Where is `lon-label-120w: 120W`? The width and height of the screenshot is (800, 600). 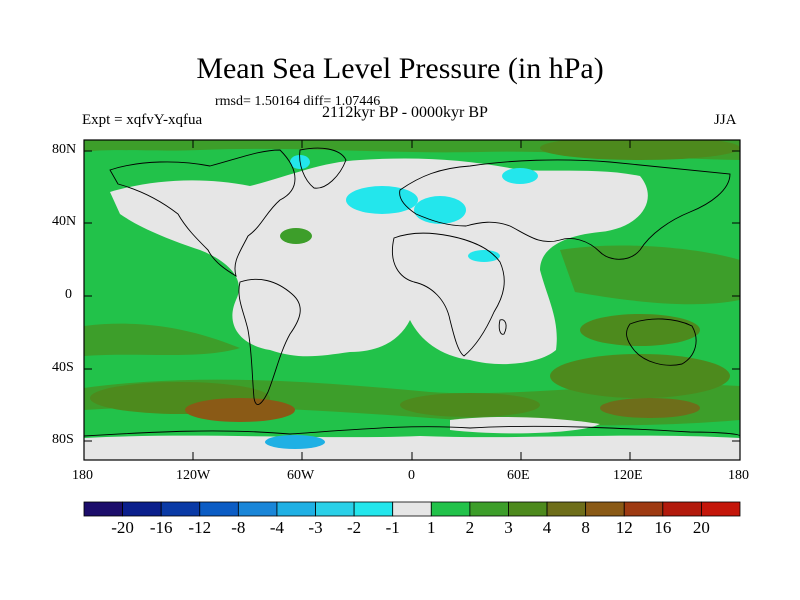
lon-label-120w: 120W is located at coordinates (193, 475).